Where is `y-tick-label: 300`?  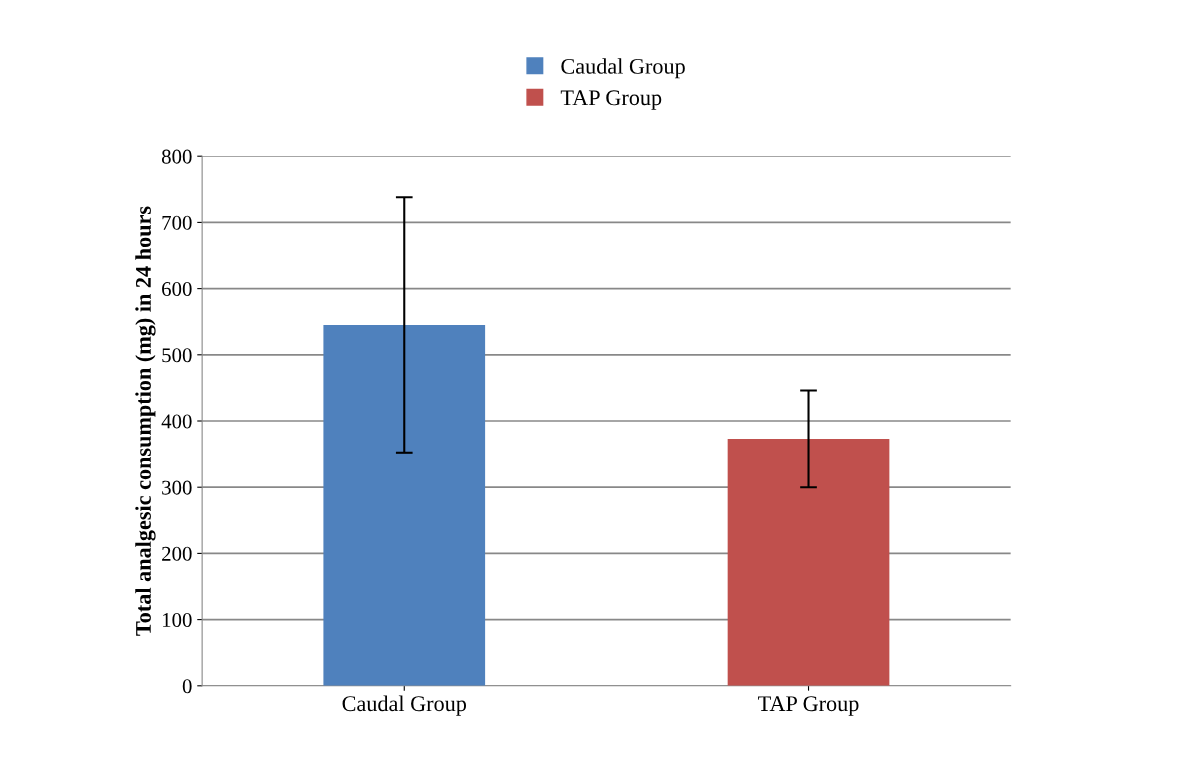 y-tick-label: 300 is located at coordinates (177, 487).